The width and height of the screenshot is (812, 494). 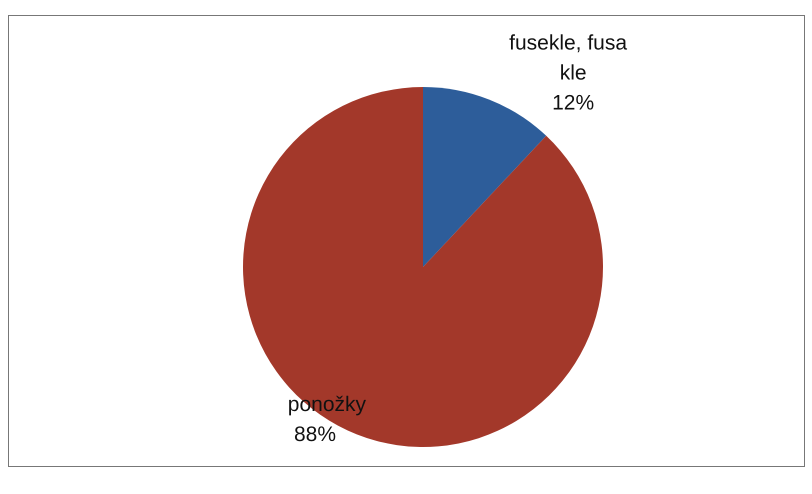 I want to click on slice-label: fusekle, fusakle, so click(x=568, y=57).